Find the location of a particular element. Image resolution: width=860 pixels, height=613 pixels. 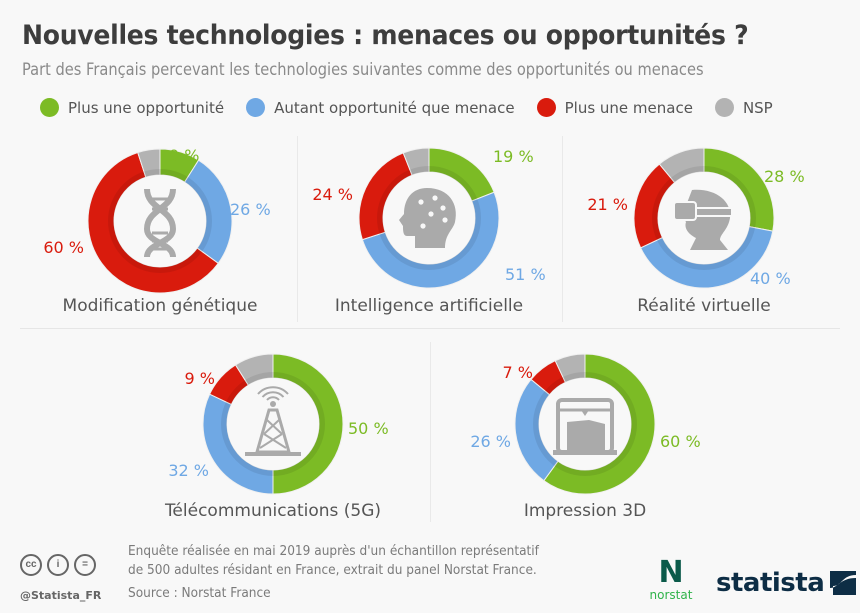

legend-item-nsp: NSP is located at coordinates (743, 107).